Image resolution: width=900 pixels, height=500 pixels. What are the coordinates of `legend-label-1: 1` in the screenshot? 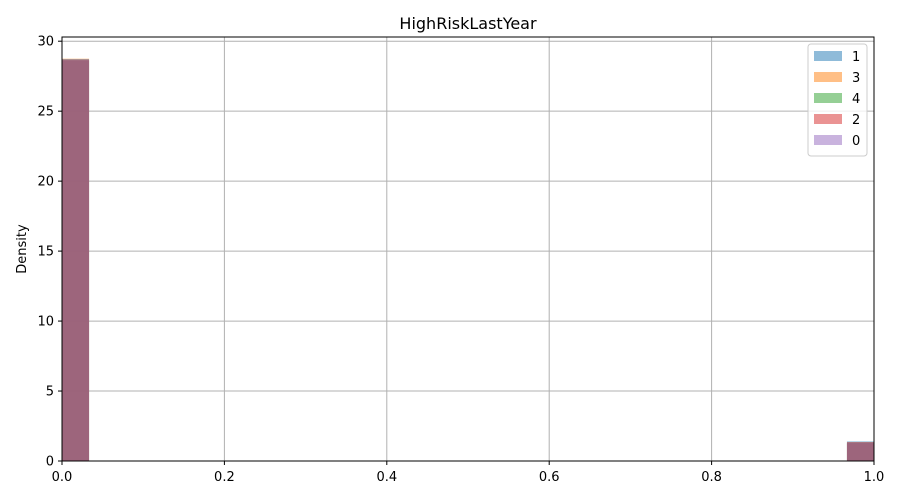 It's located at (856, 57).